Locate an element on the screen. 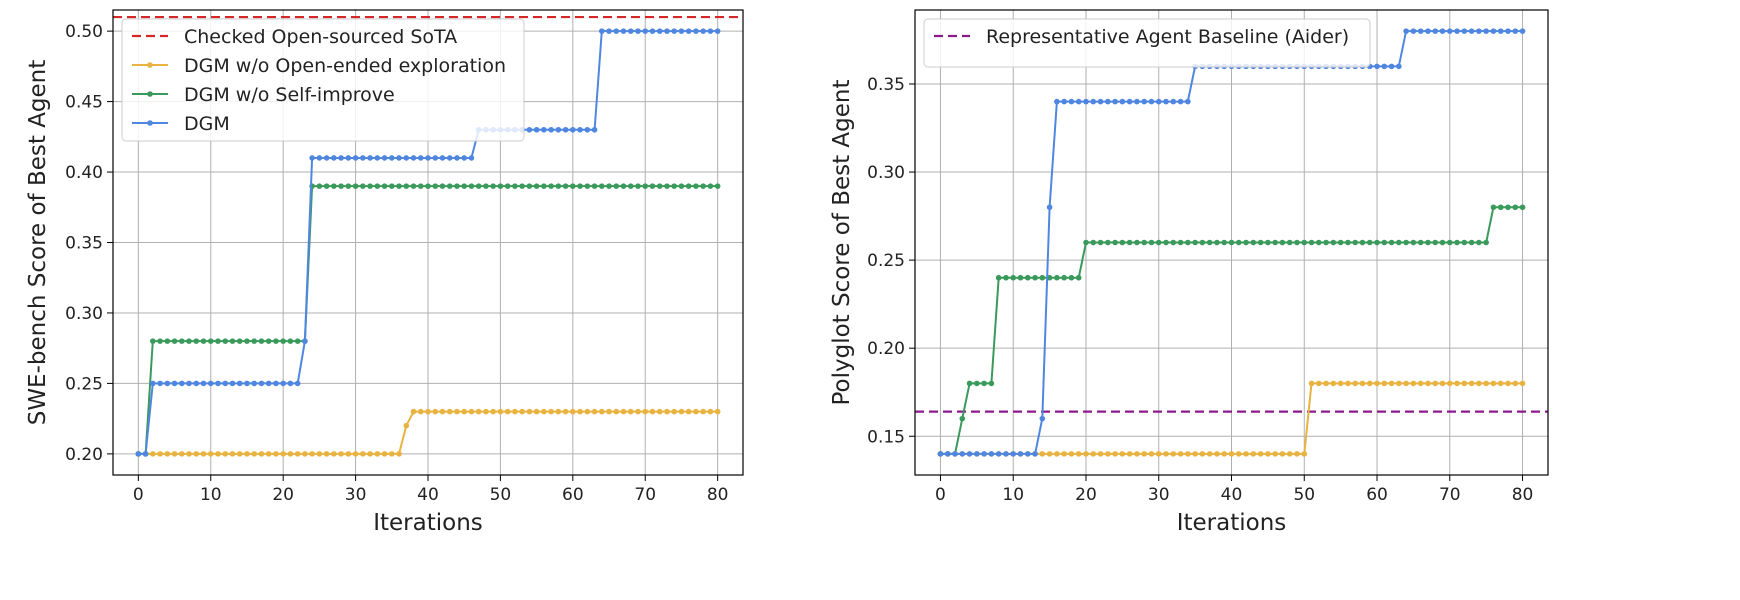  legend-entry: DGM w/o Self-improve is located at coordinates (263, 95).